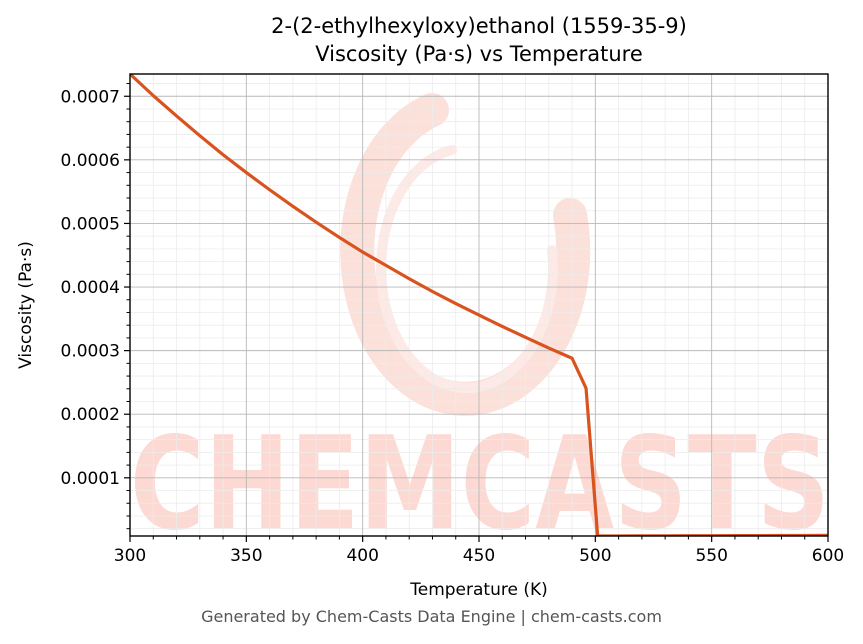  I want to click on x-tick-label: 500, so click(595, 556).